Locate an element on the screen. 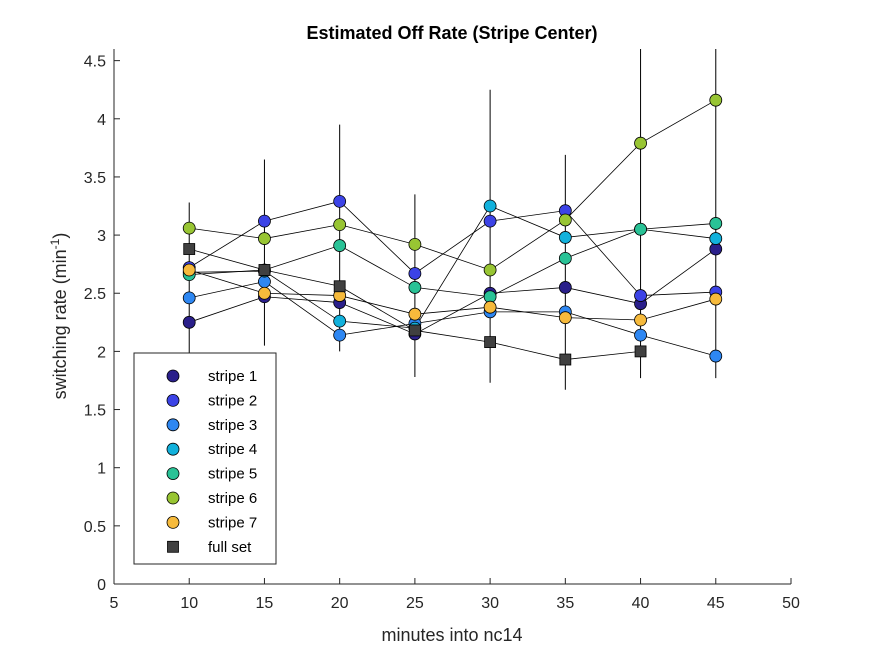  x-tick-label: 5 is located at coordinates (114, 603).